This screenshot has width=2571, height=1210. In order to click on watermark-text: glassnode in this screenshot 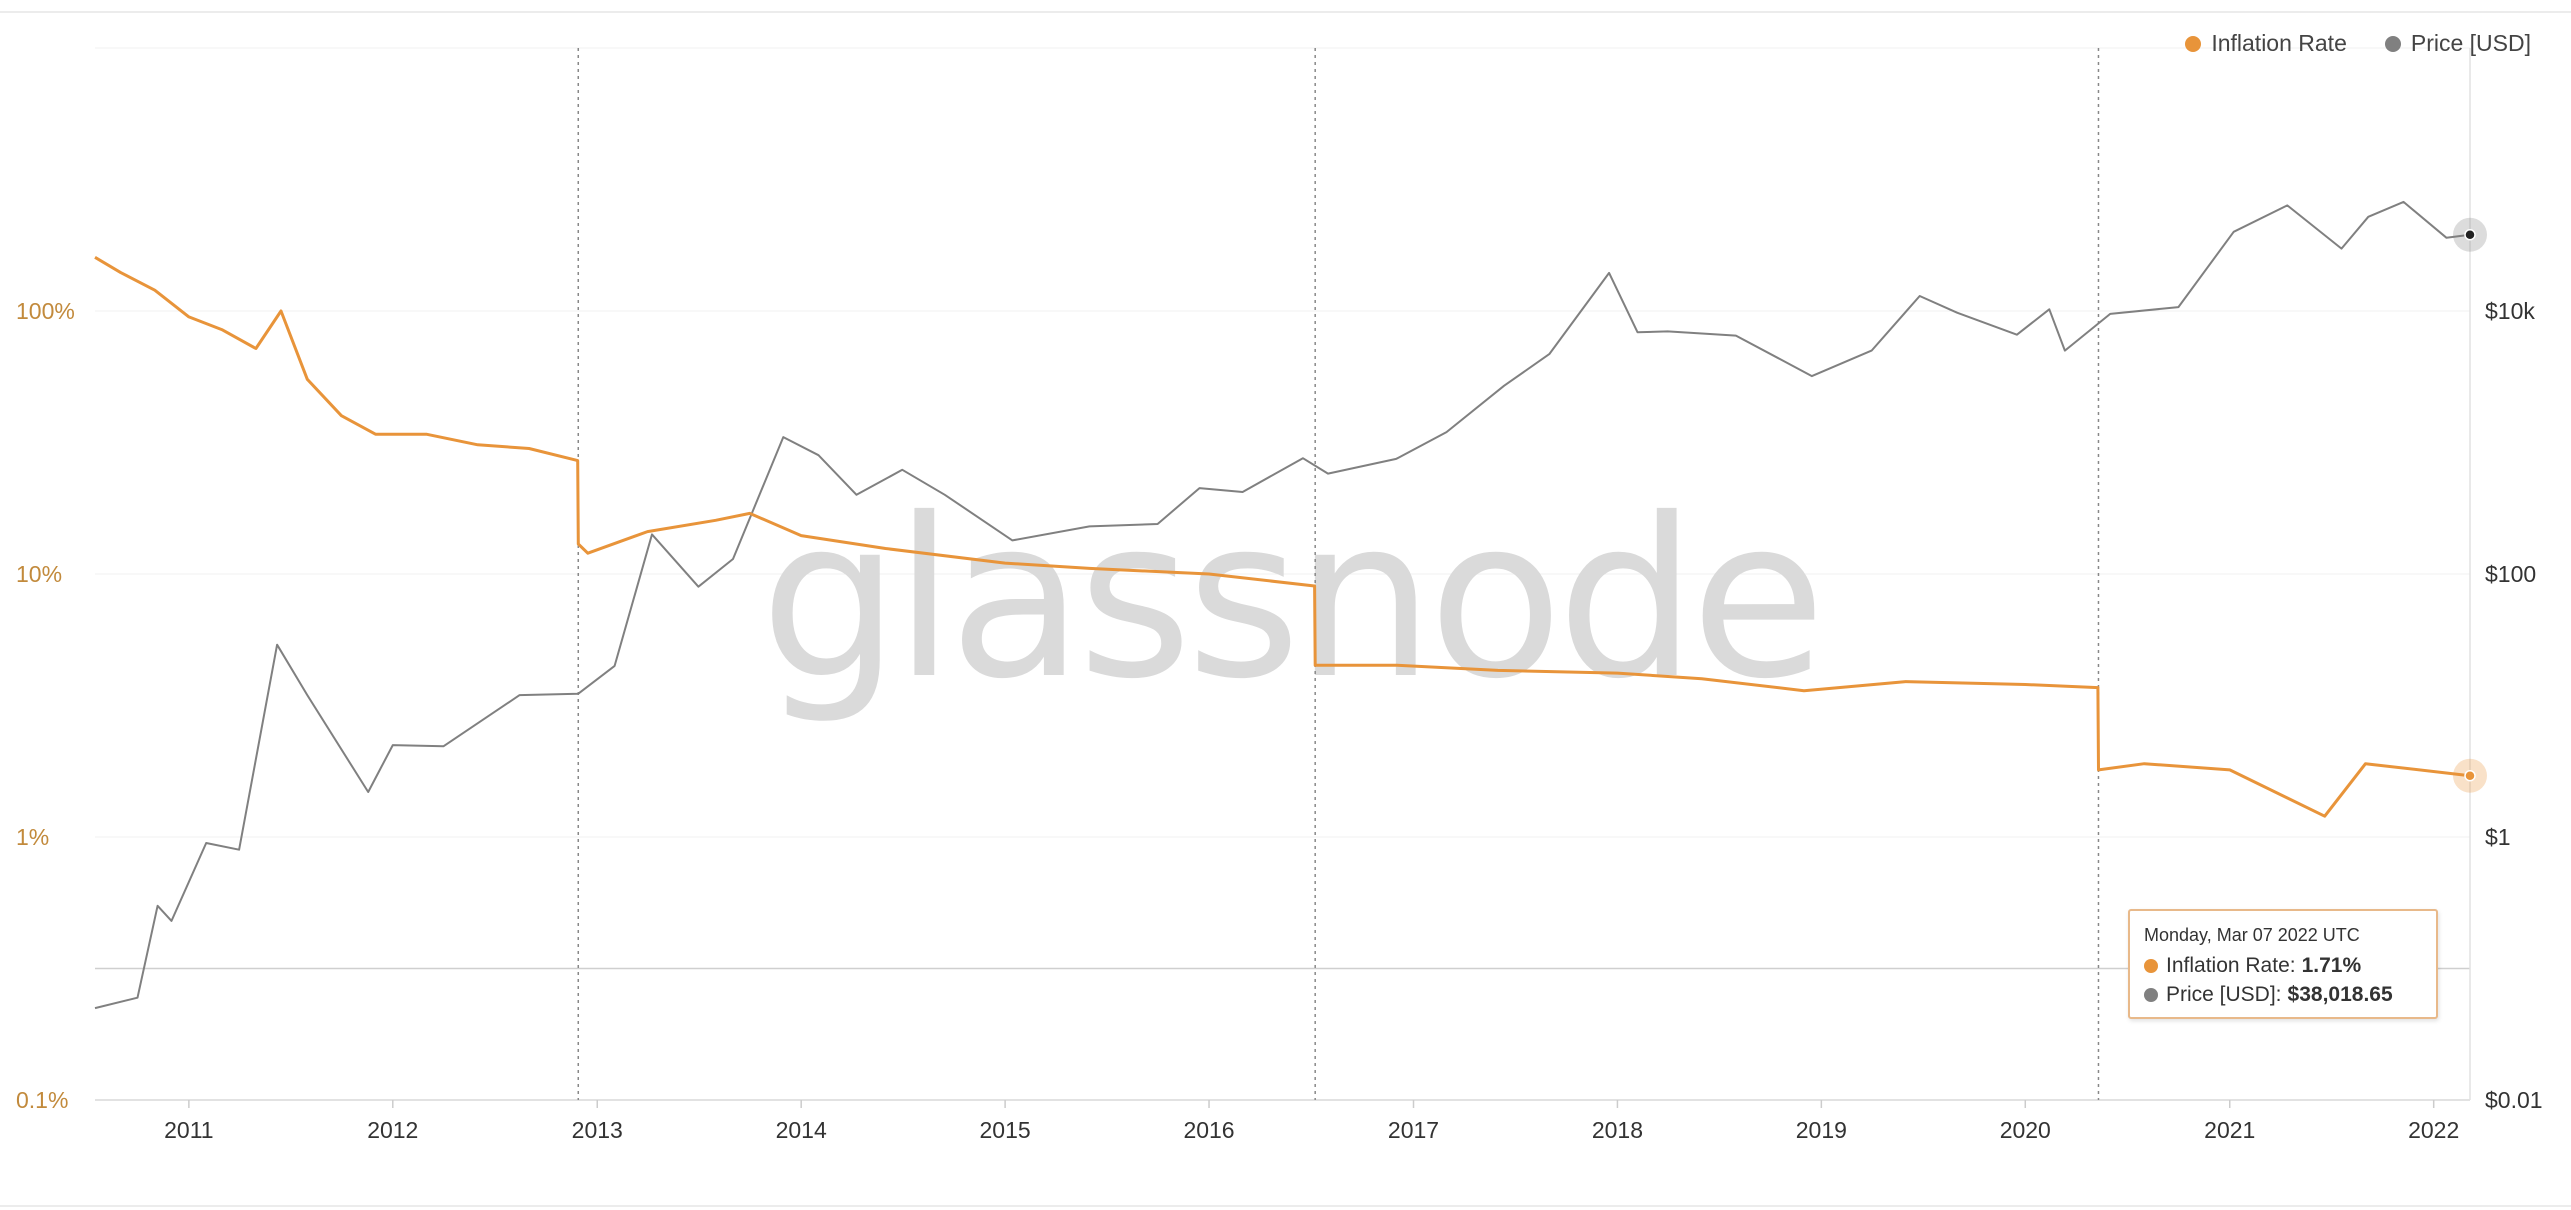, I will do `click(1290, 599)`.